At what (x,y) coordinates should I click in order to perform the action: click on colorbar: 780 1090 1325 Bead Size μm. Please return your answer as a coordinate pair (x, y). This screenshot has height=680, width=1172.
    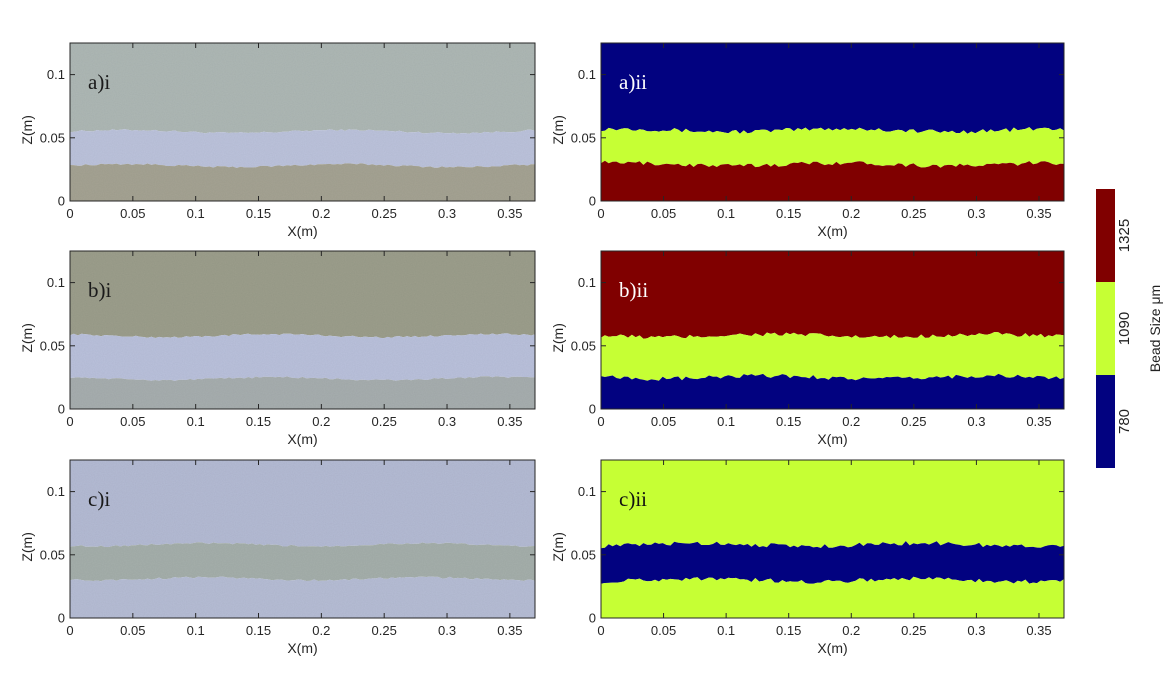
    Looking at the image, I should click on (1129, 328).